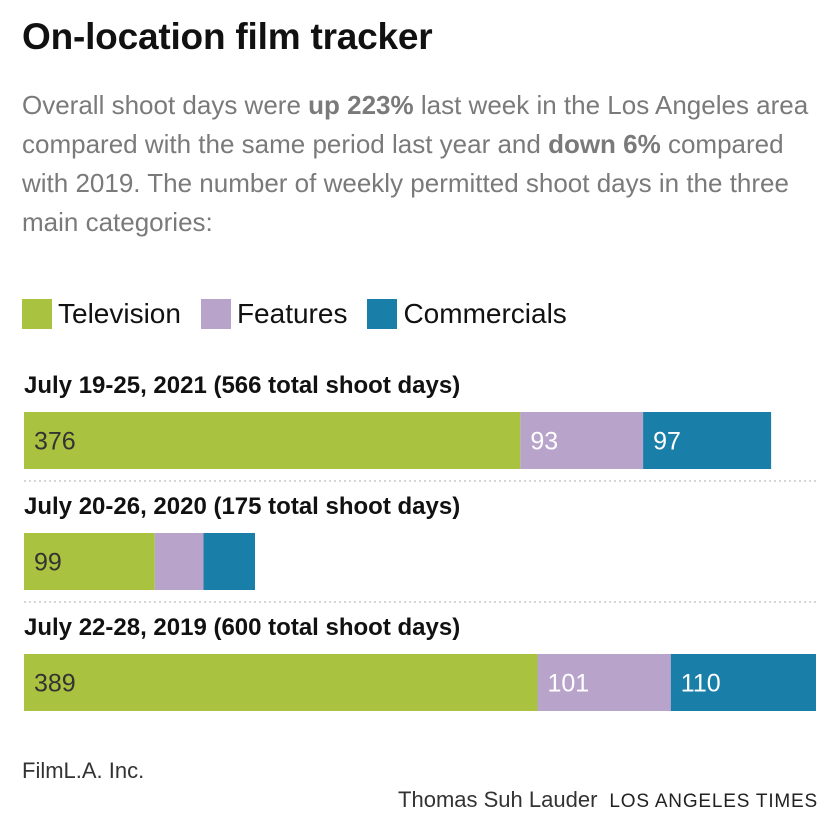 This screenshot has height=840, width=840. What do you see at coordinates (667, 442) in the screenshot?
I see `data-label: 97` at bounding box center [667, 442].